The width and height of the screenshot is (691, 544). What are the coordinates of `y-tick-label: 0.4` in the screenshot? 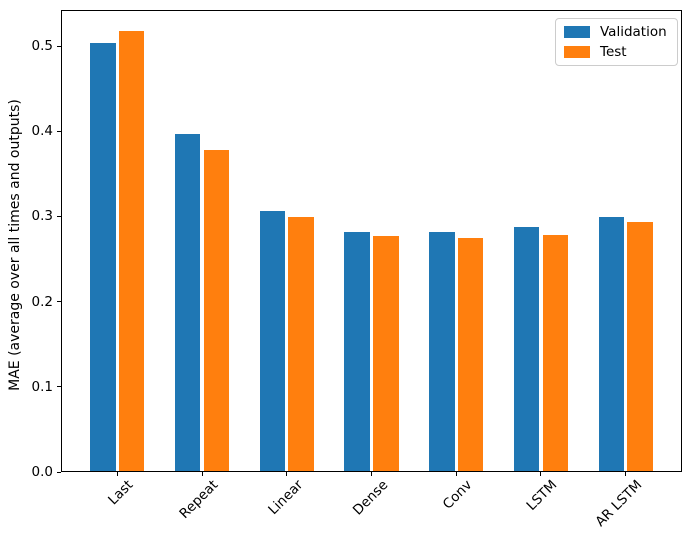 It's located at (42, 131).